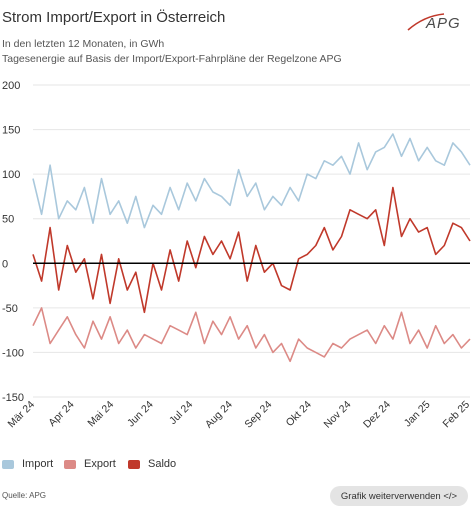  I want to click on x-tick-label: Jan 25, so click(417, 414).